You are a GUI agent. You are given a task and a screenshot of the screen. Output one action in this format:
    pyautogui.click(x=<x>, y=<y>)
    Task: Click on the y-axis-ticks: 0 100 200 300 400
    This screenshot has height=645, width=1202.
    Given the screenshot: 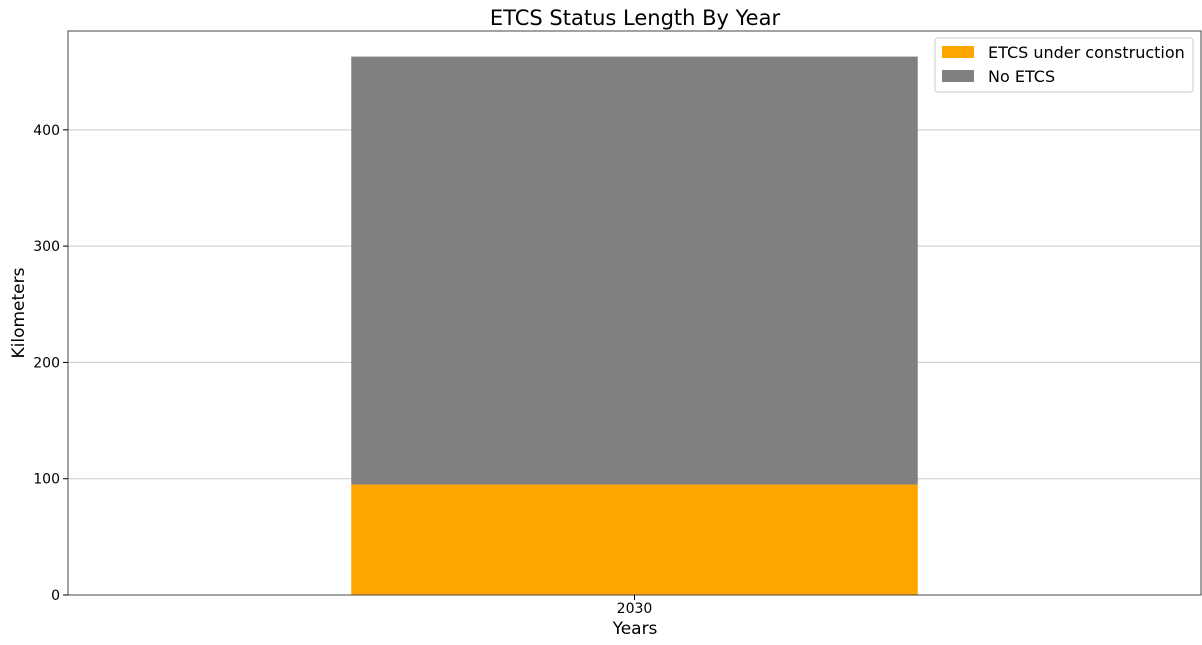 What is the action you would take?
    pyautogui.click(x=50, y=363)
    